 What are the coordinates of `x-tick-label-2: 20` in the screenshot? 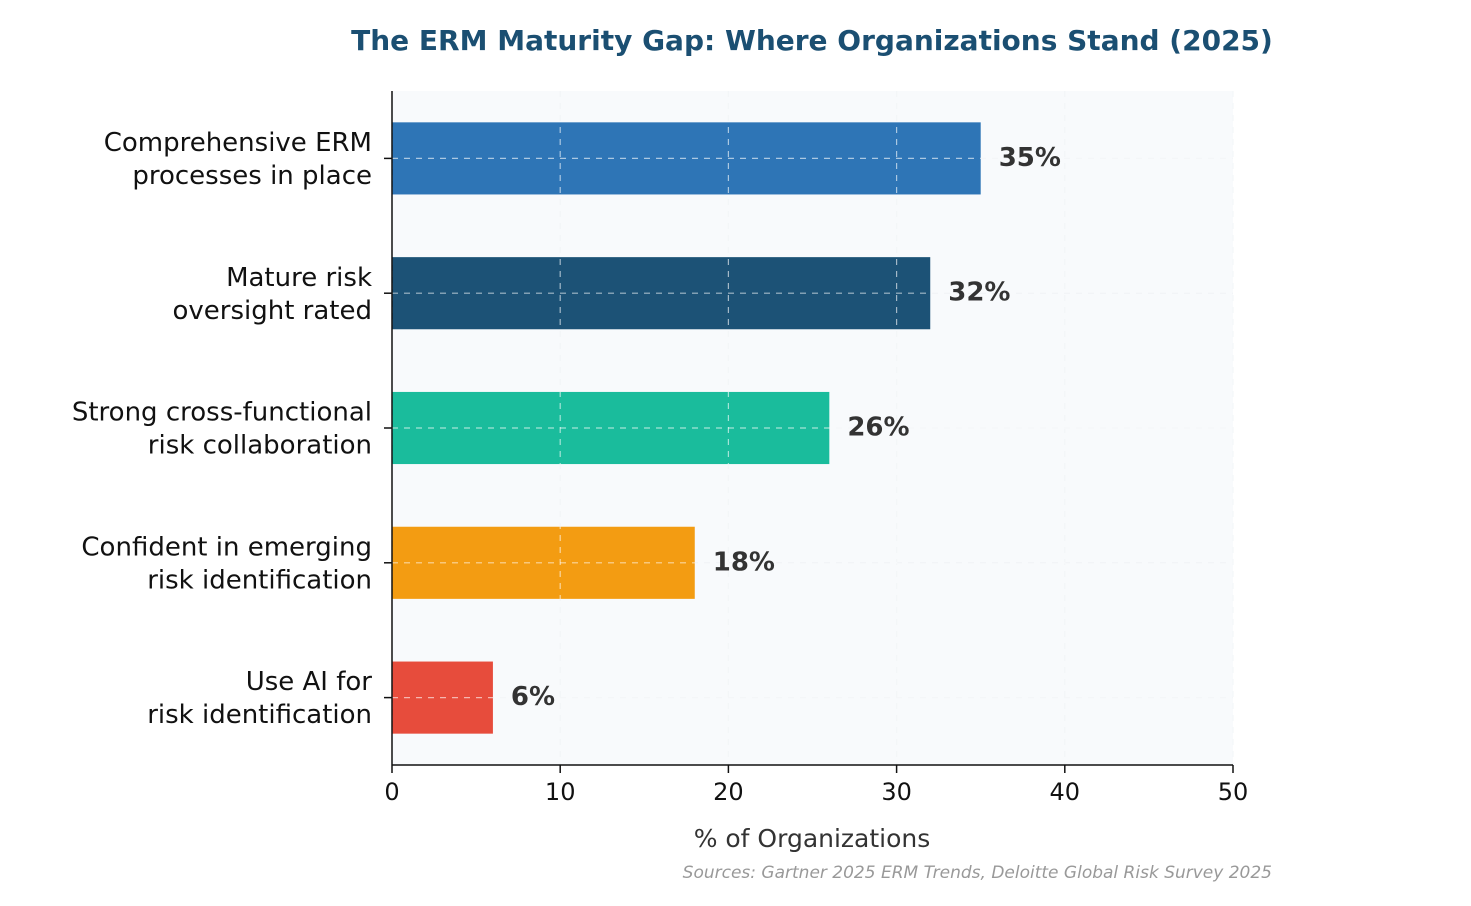 It's located at (728, 792).